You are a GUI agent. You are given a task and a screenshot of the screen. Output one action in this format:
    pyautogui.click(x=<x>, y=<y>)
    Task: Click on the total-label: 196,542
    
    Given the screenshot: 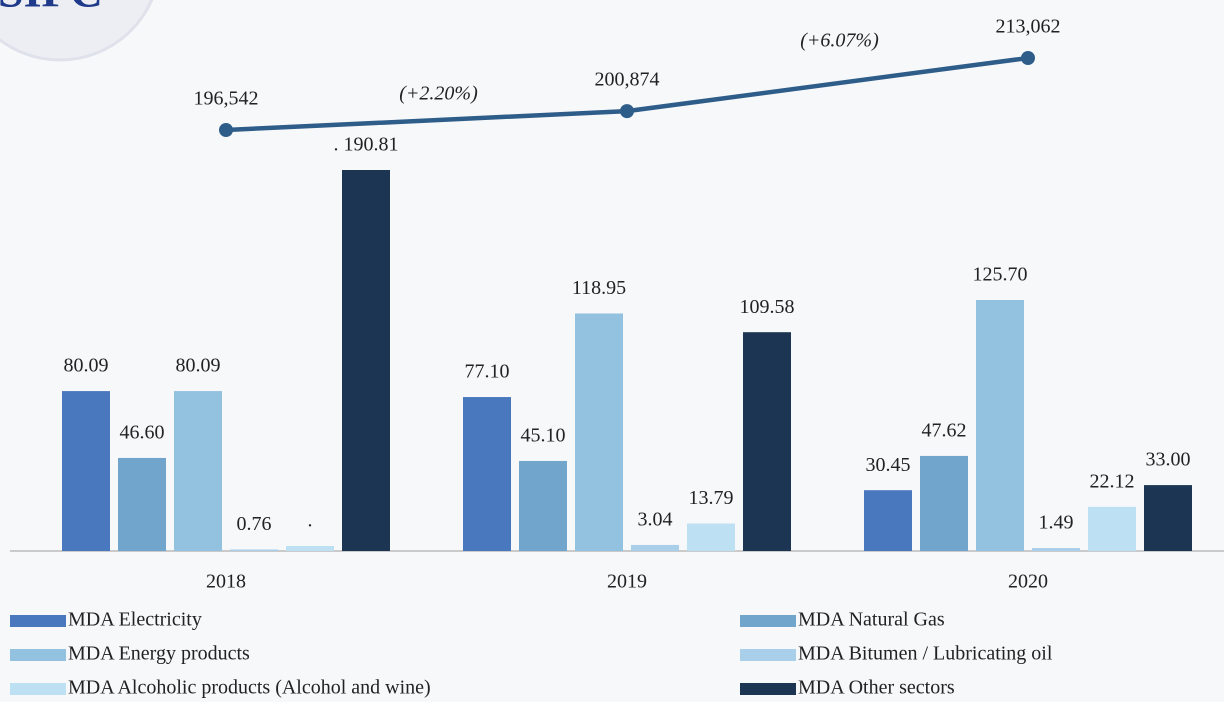 What is the action you would take?
    pyautogui.click(x=226, y=99)
    